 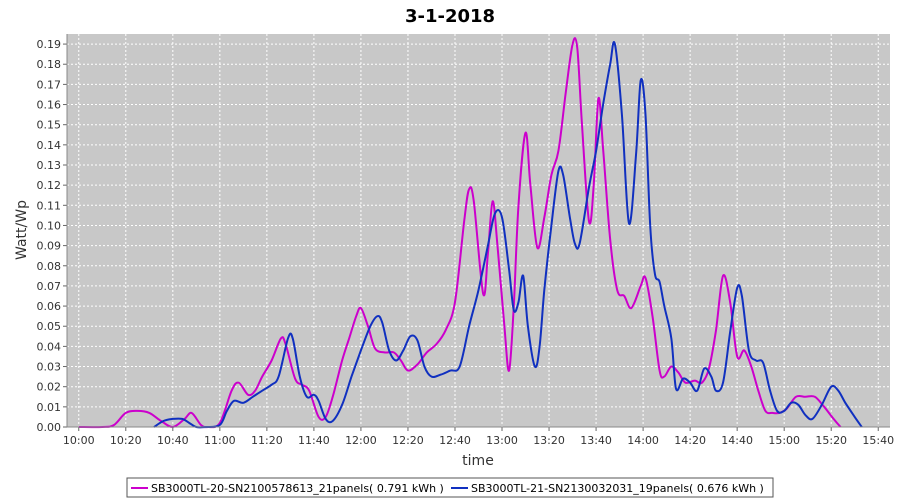 What do you see at coordinates (784, 440) in the screenshot?
I see `x-tick-label: 15:00` at bounding box center [784, 440].